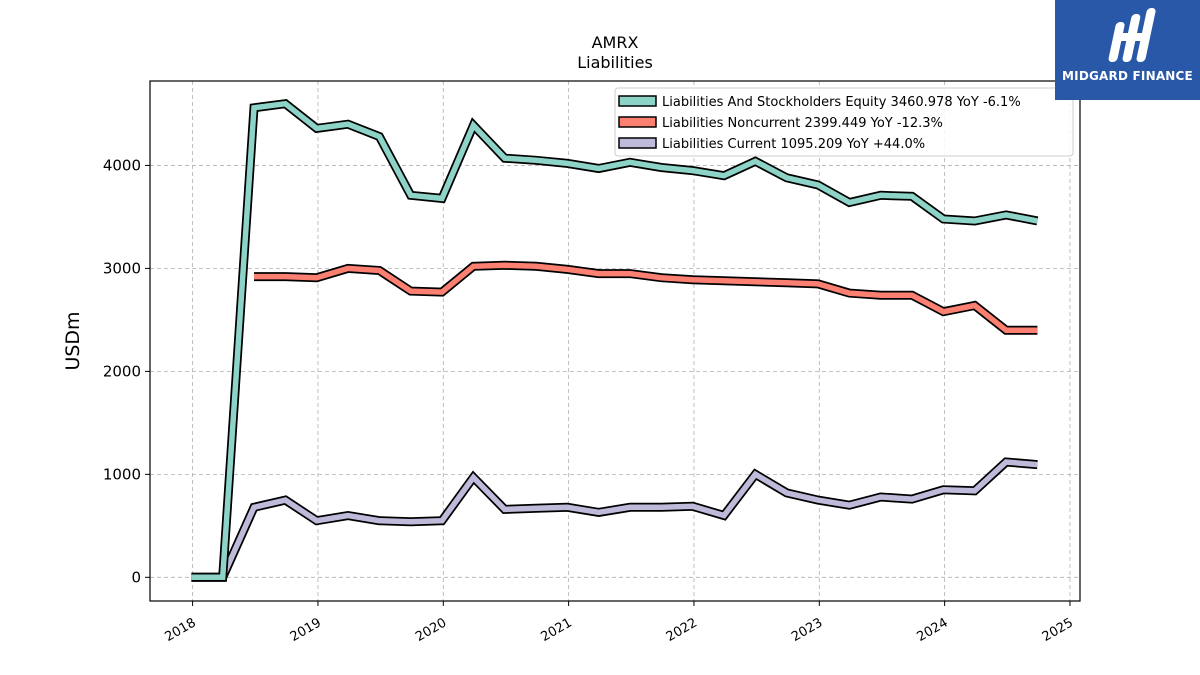 The height and width of the screenshot is (675, 1200). What do you see at coordinates (615, 42) in the screenshot?
I see `chart-title: AMRX` at bounding box center [615, 42].